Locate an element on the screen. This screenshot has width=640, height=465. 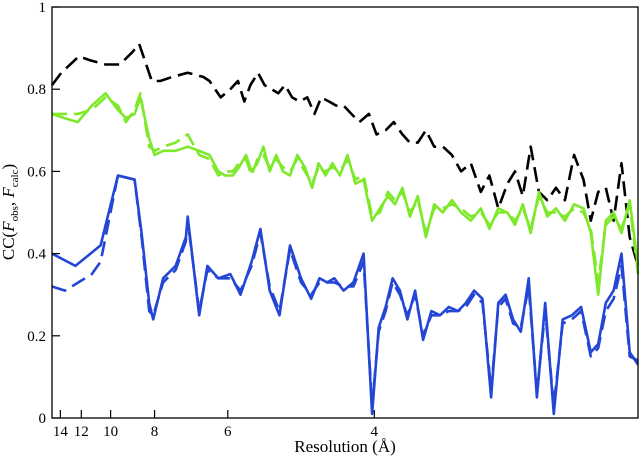
x-axis-title: Resolution (Å) is located at coordinates (345, 446).